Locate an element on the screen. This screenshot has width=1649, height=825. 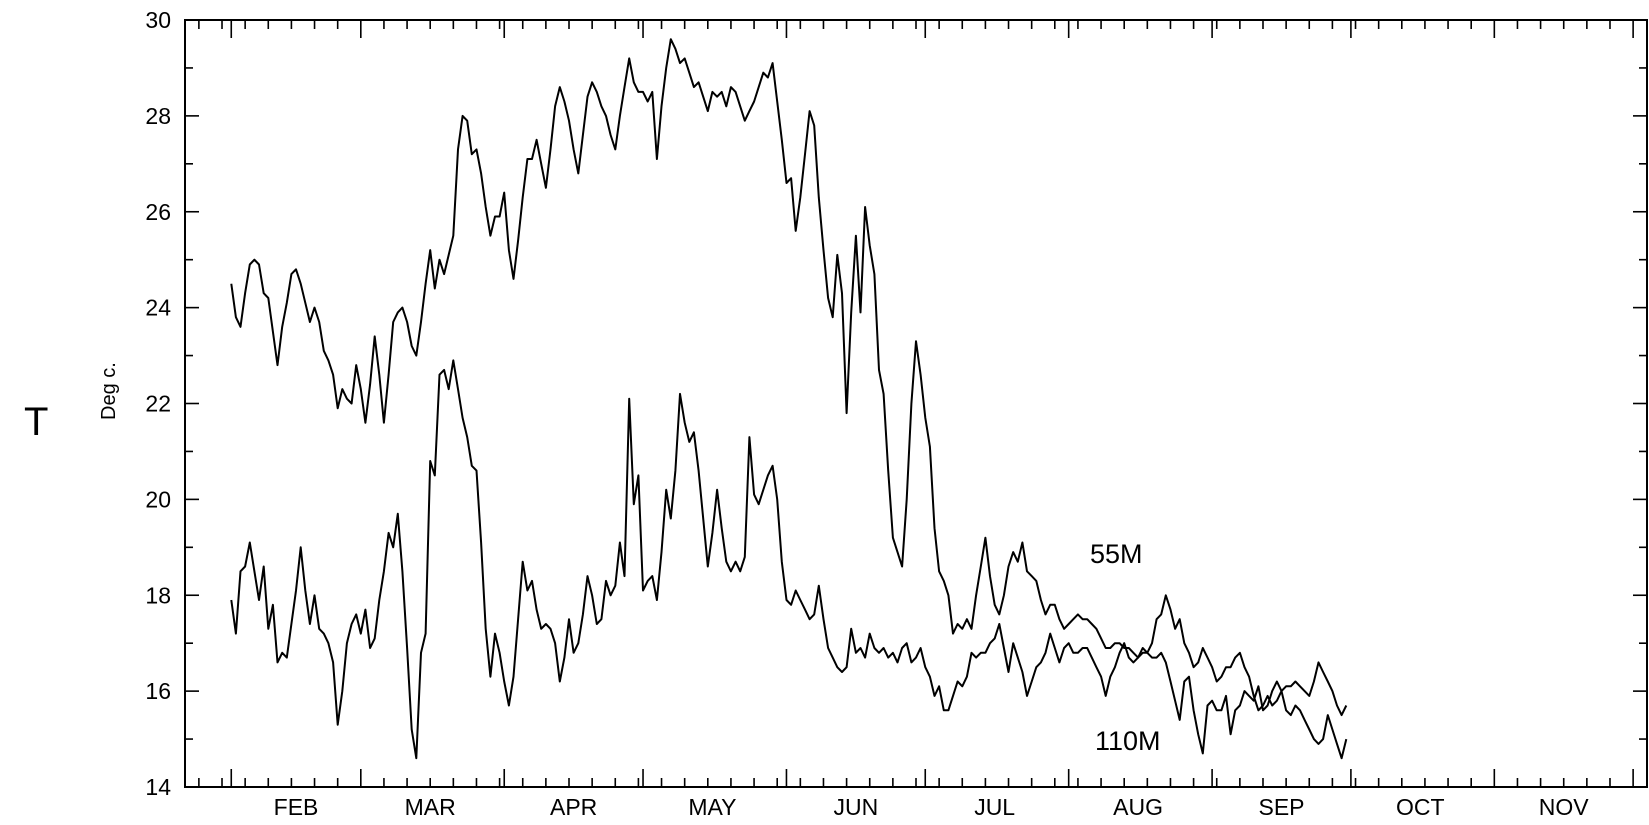
x-tick-label-feb: FEB is located at coordinates (296, 807).